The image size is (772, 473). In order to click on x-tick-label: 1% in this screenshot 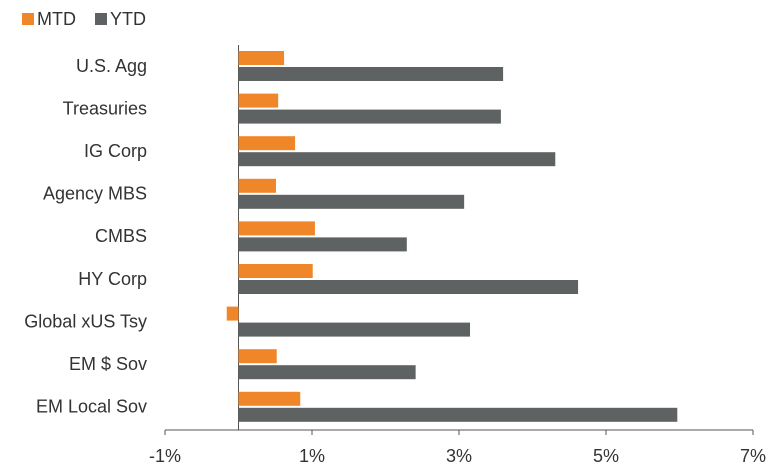, I will do `click(312, 456)`.